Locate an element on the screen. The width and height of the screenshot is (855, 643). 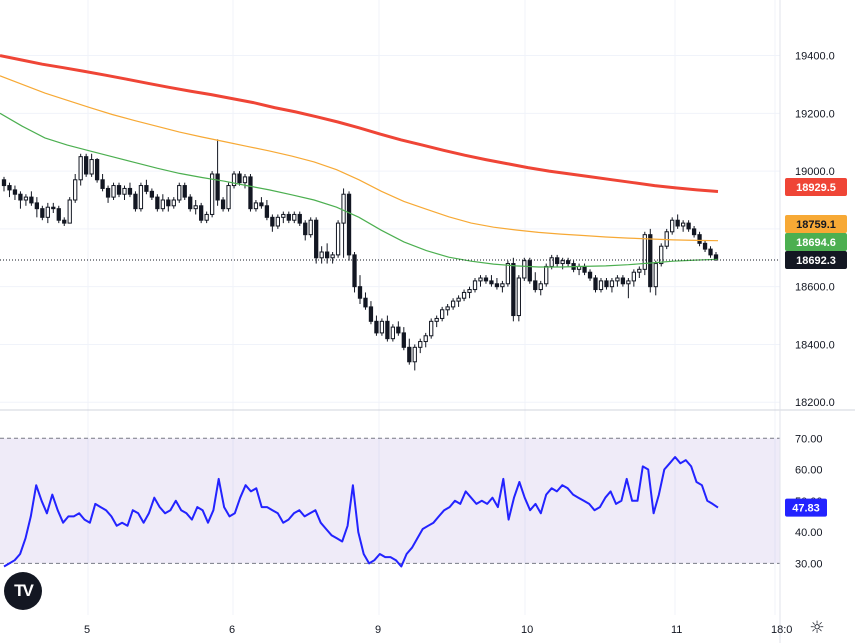
rsi-badge-label: 47.83 is located at coordinates (806, 509).